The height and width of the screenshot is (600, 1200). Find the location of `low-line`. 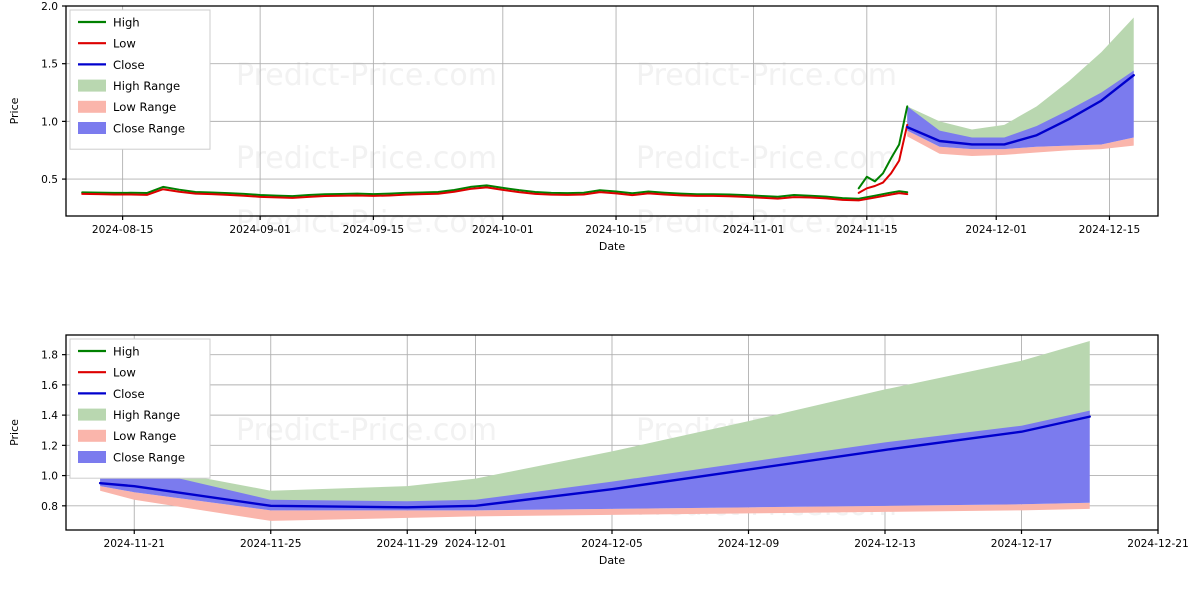

low-line is located at coordinates (495, 194).